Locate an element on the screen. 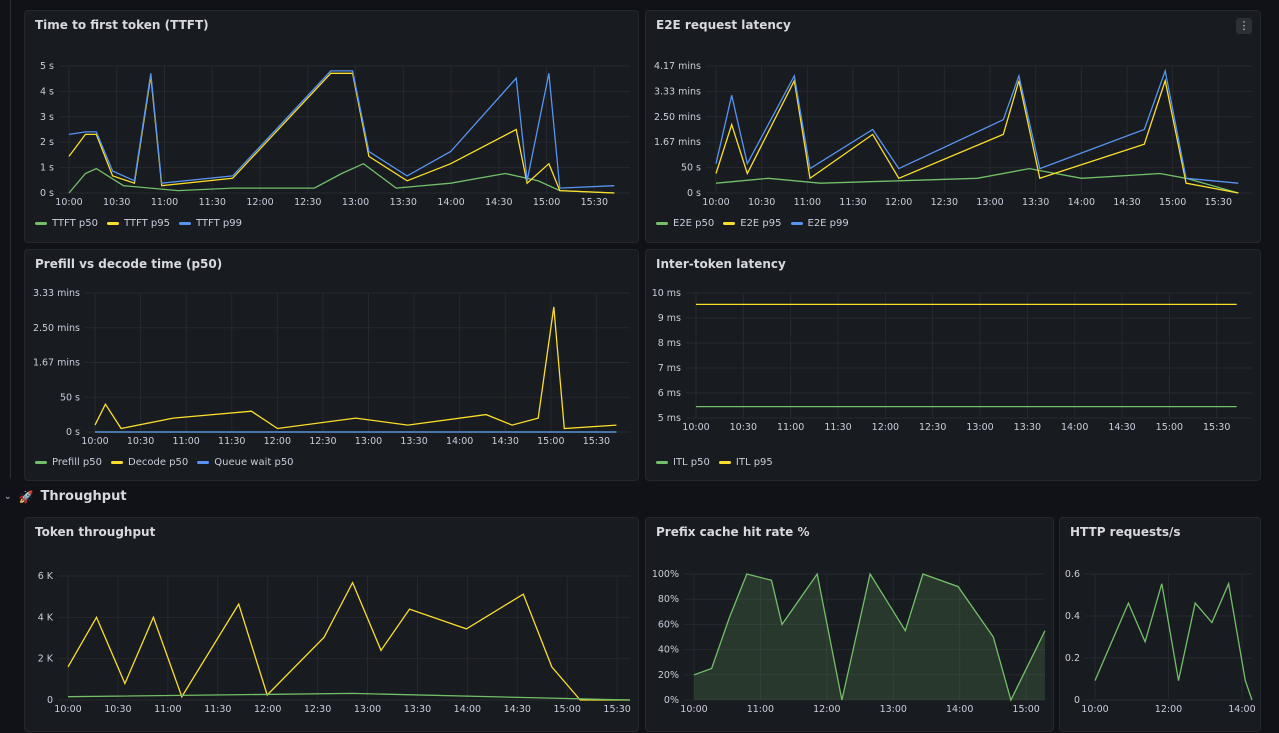 This screenshot has height=733, width=1279. legend-item-decode-p50: Decode p50 is located at coordinates (149, 462).